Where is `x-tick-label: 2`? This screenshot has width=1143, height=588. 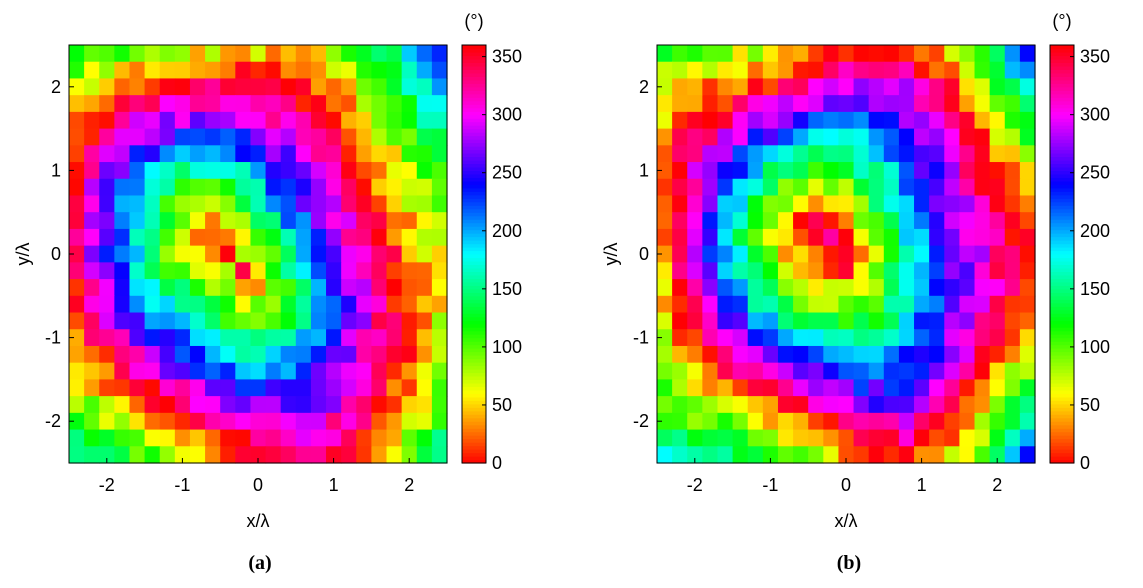
x-tick-label: 2 is located at coordinates (997, 485).